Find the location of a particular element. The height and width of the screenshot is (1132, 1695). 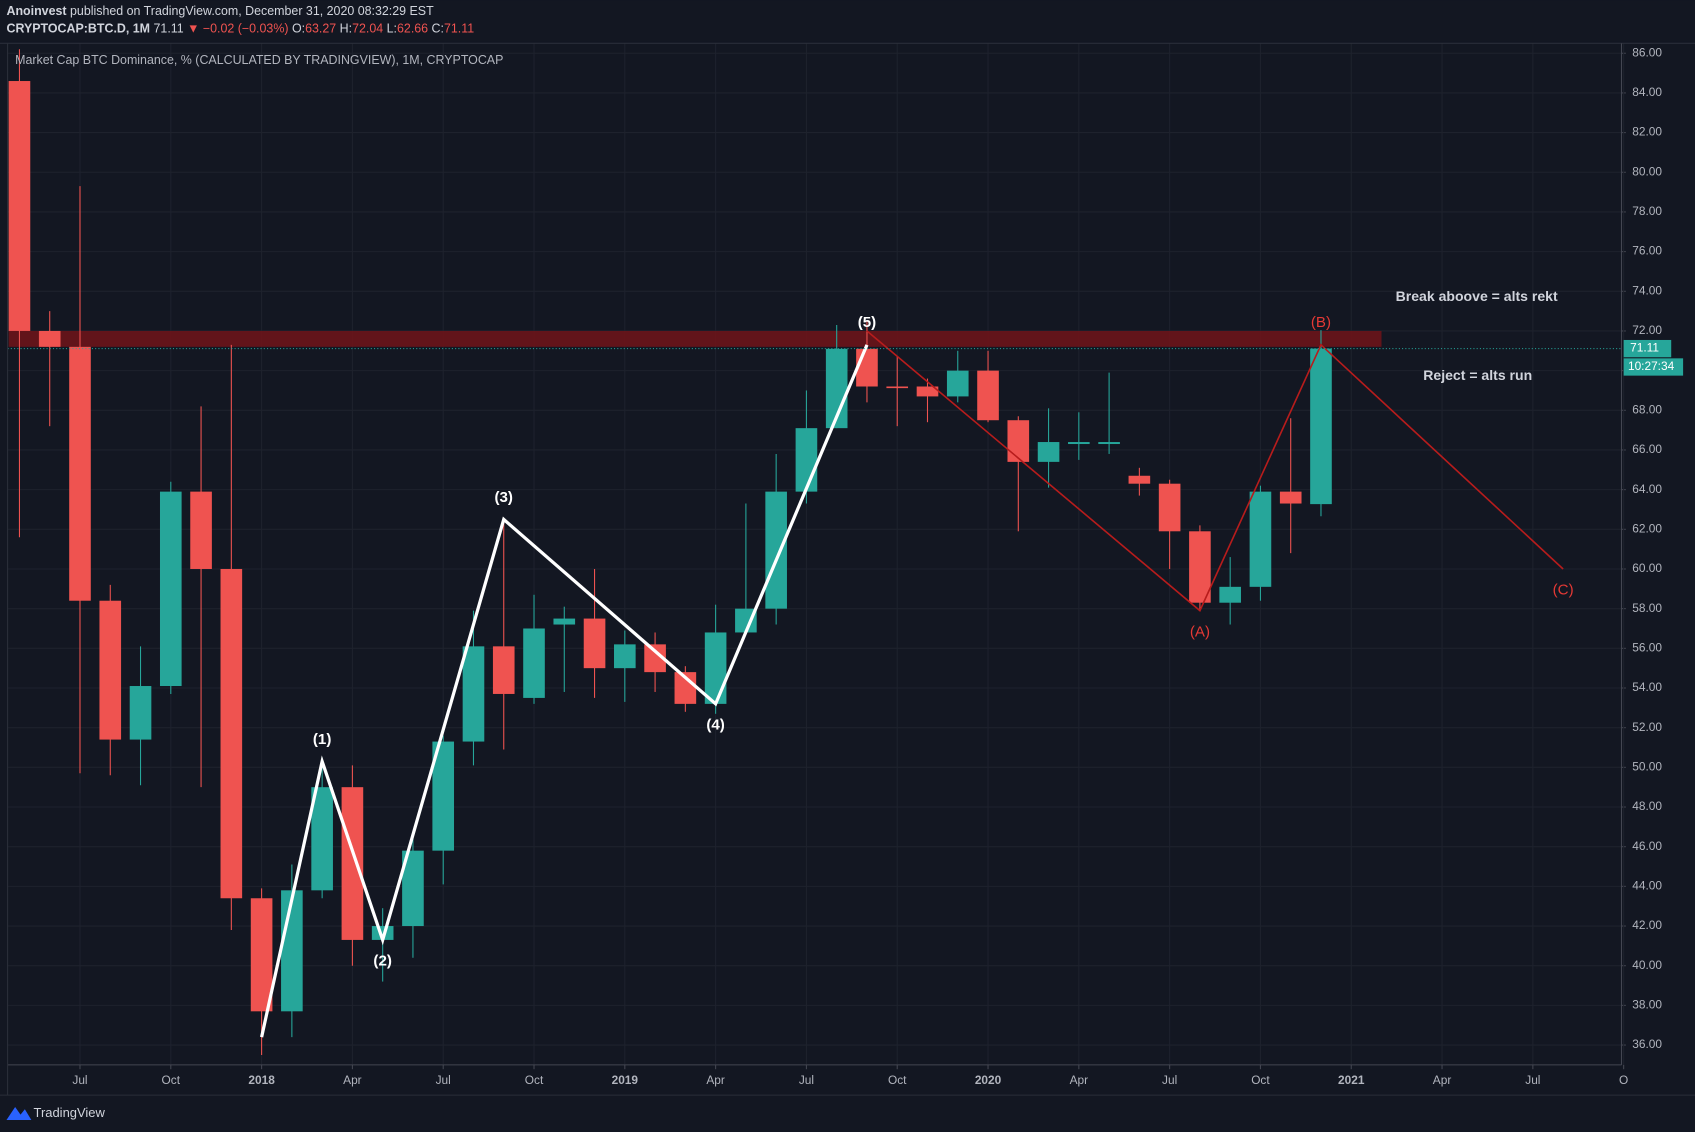

y-tick-label: 78.00 is located at coordinates (1647, 211).